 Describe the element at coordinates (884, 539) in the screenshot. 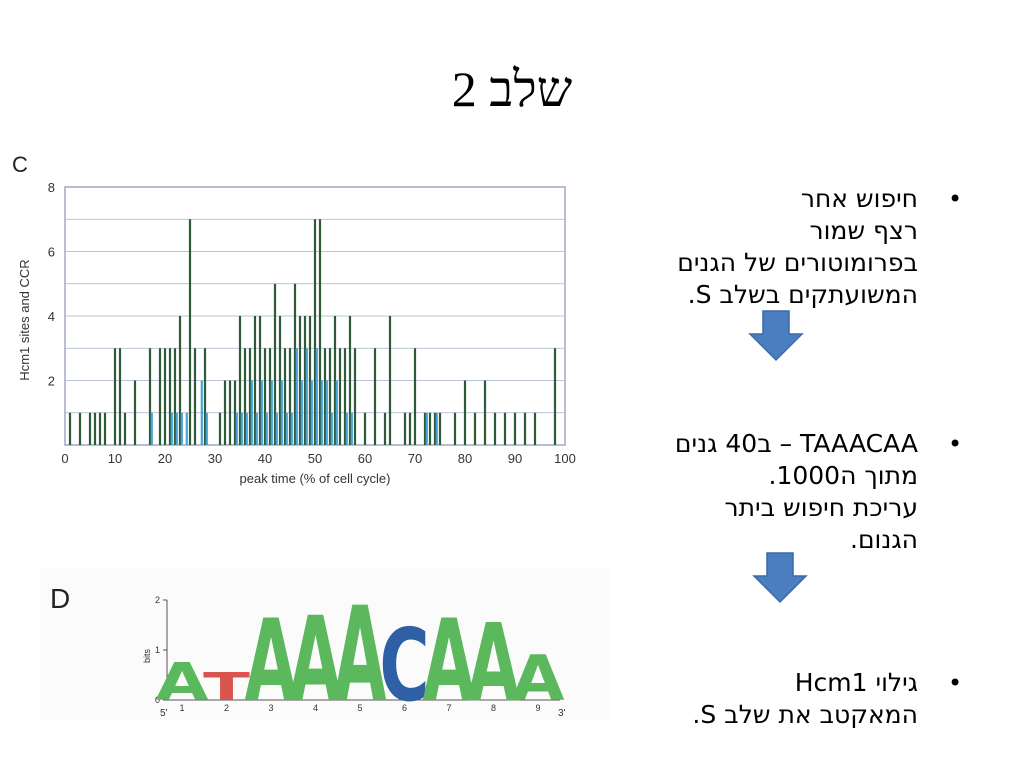

I see `bullet-line: הגנום.` at that location.